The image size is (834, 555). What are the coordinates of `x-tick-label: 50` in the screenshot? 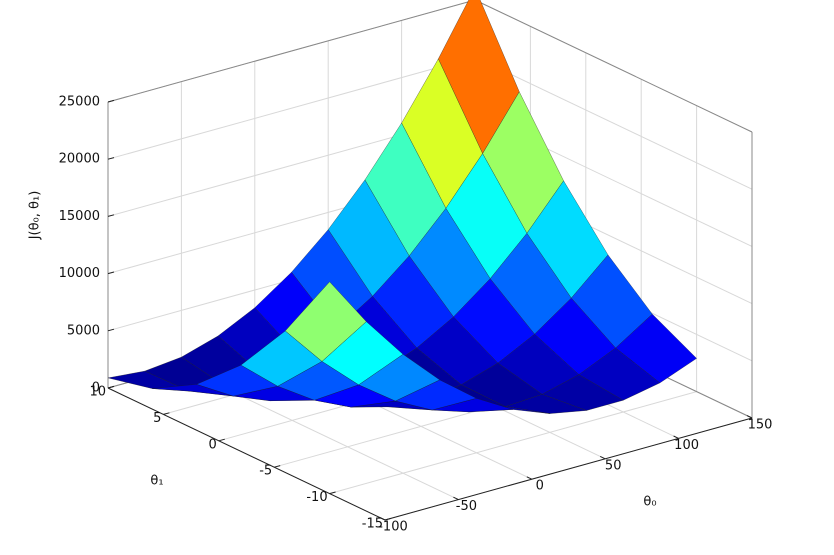 It's located at (613, 465).